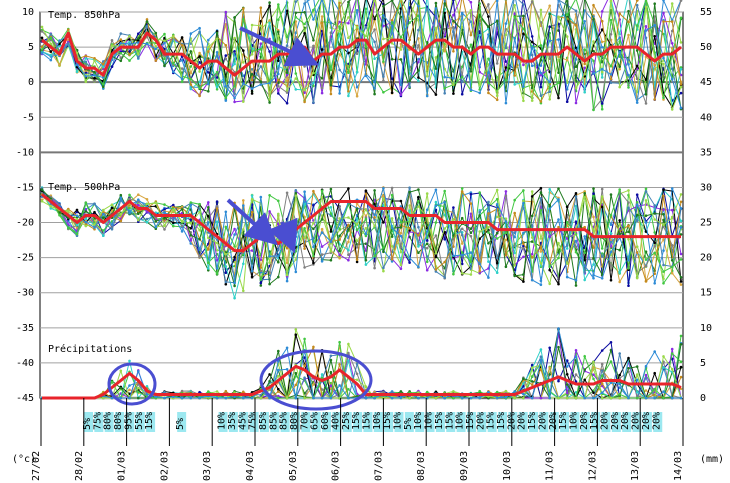 The image size is (730, 483). I want to click on member-line, so click(362, 377).